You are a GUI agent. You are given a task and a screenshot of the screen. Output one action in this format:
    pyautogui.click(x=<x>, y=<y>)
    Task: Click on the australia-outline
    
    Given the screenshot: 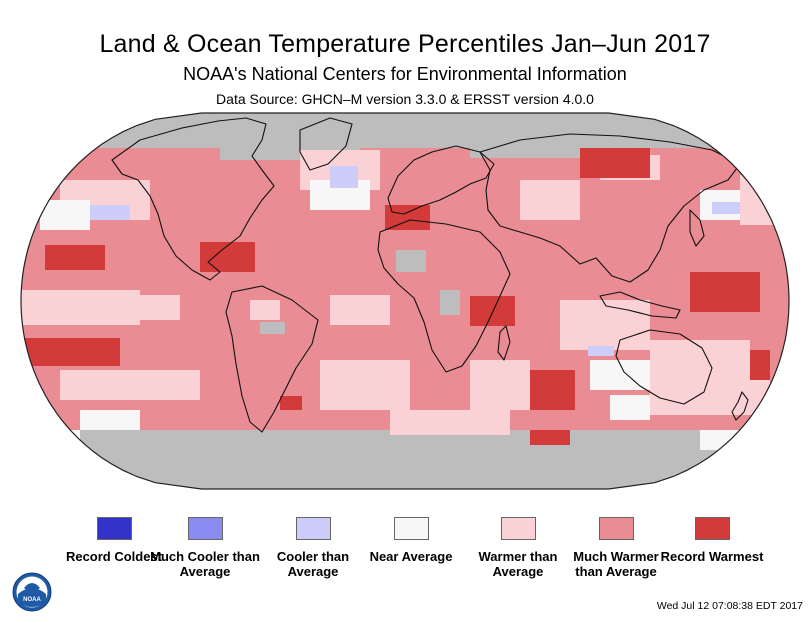 What is the action you would take?
    pyautogui.click(x=664, y=367)
    